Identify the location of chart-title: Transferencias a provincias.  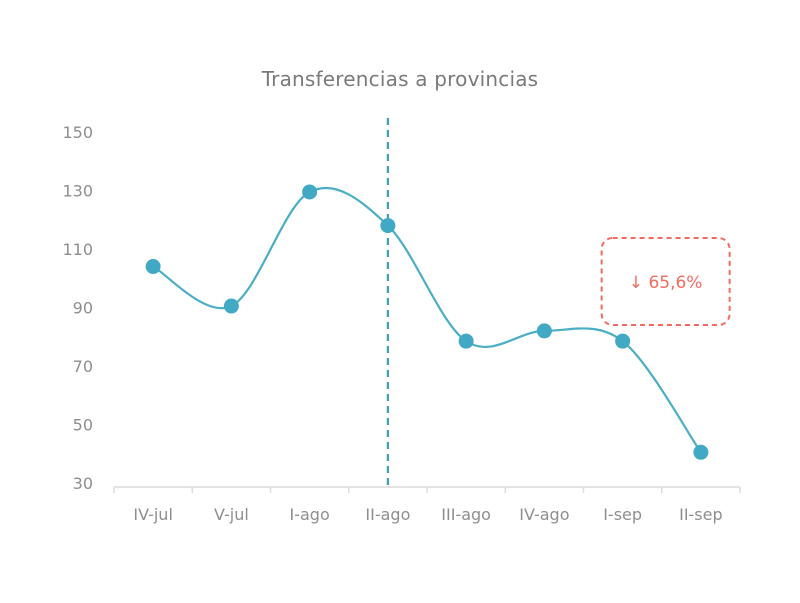
(400, 79).